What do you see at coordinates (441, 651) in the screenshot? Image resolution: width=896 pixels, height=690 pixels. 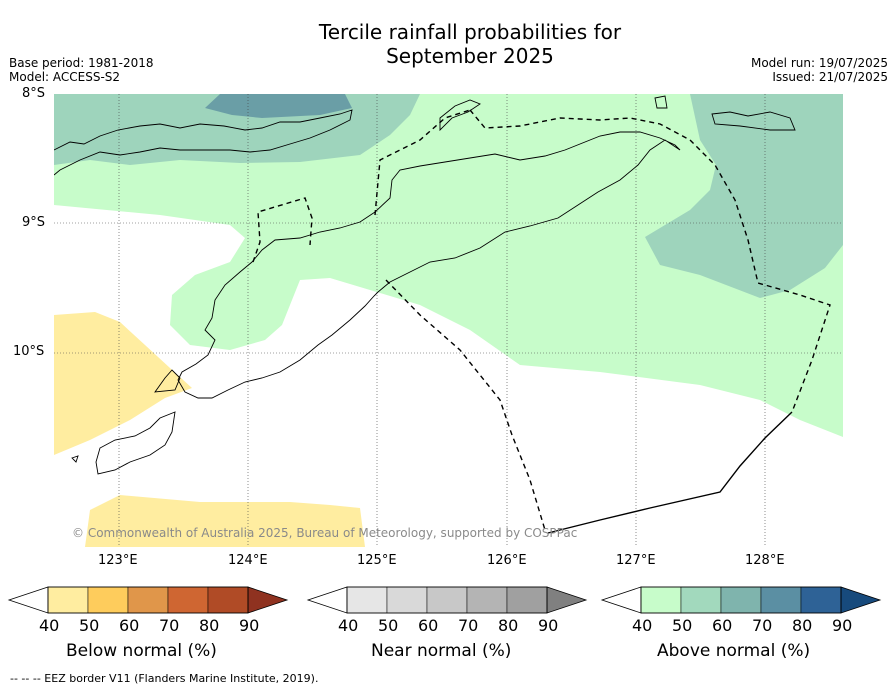 I see `colorbar-title-near: Near normal (%)` at bounding box center [441, 651].